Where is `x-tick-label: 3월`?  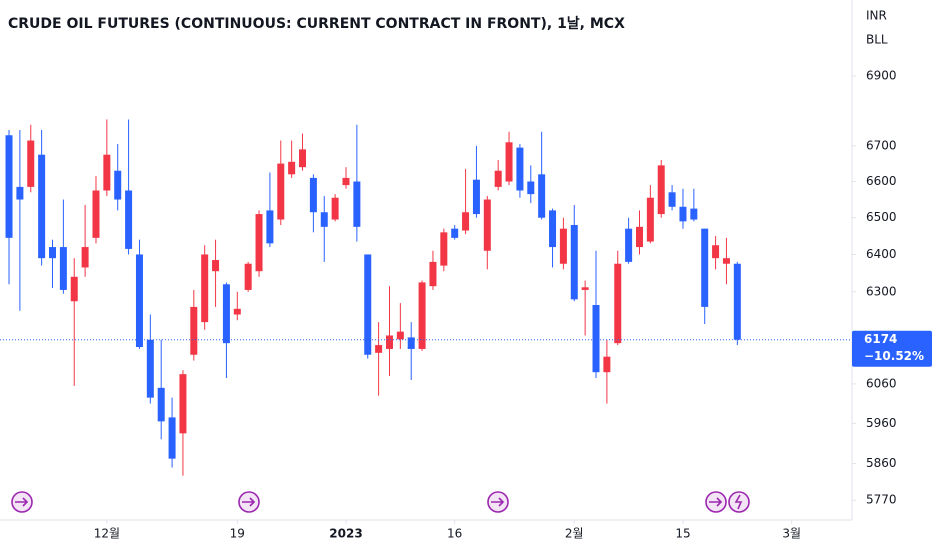
x-tick-label: 3월 is located at coordinates (791, 534).